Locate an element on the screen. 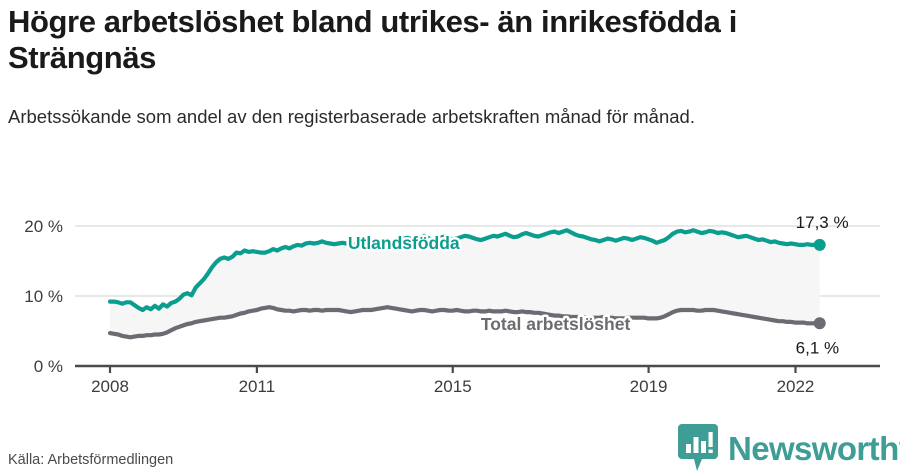  logo-wordmark: Newsworthy is located at coordinates (814, 448).